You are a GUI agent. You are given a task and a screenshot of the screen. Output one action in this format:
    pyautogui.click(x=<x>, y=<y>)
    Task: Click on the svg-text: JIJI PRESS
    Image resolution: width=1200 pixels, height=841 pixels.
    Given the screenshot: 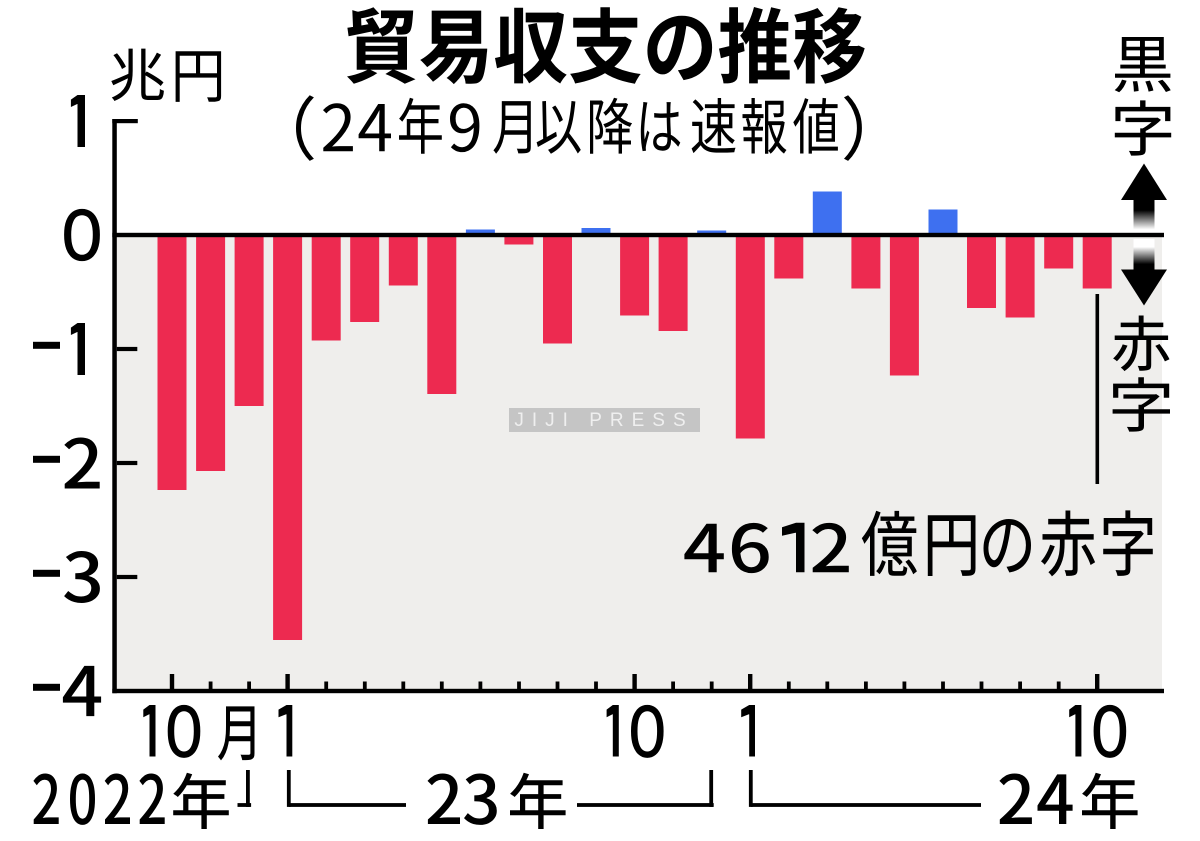 What is the action you would take?
    pyautogui.click(x=603, y=420)
    